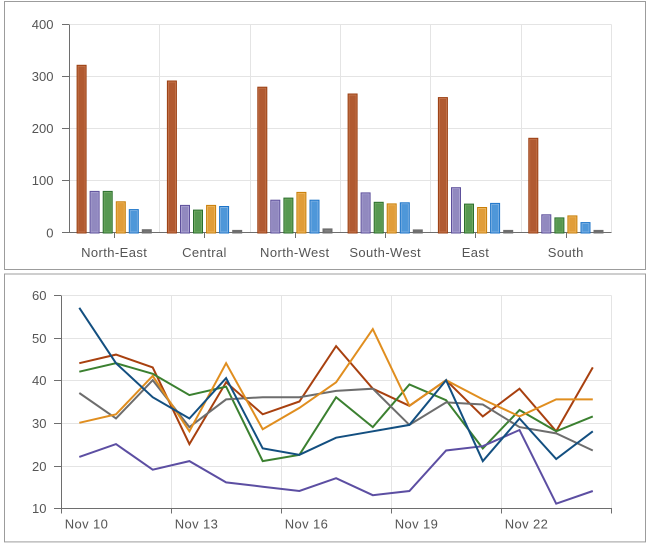  Describe the element at coordinates (527, 524) in the screenshot. I see `svg-text: Nov 22` at that location.